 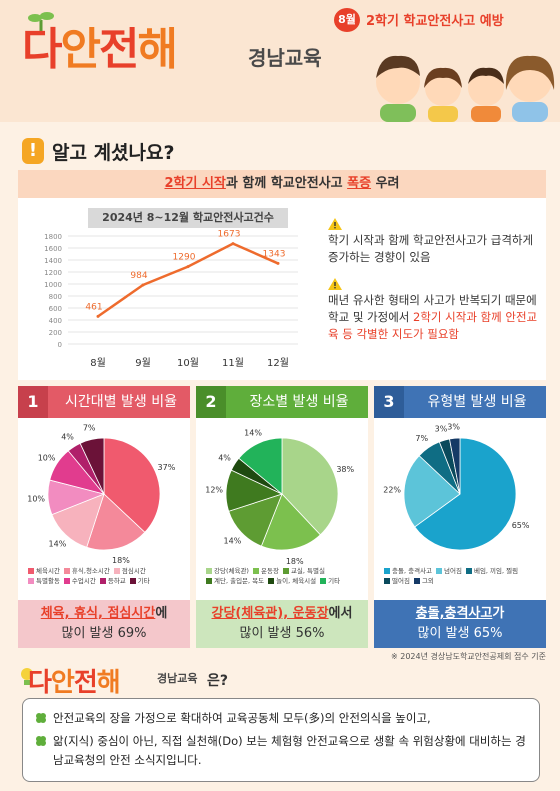 I want to click on legend-item: 충돌, 충격사고, so click(x=408, y=571).